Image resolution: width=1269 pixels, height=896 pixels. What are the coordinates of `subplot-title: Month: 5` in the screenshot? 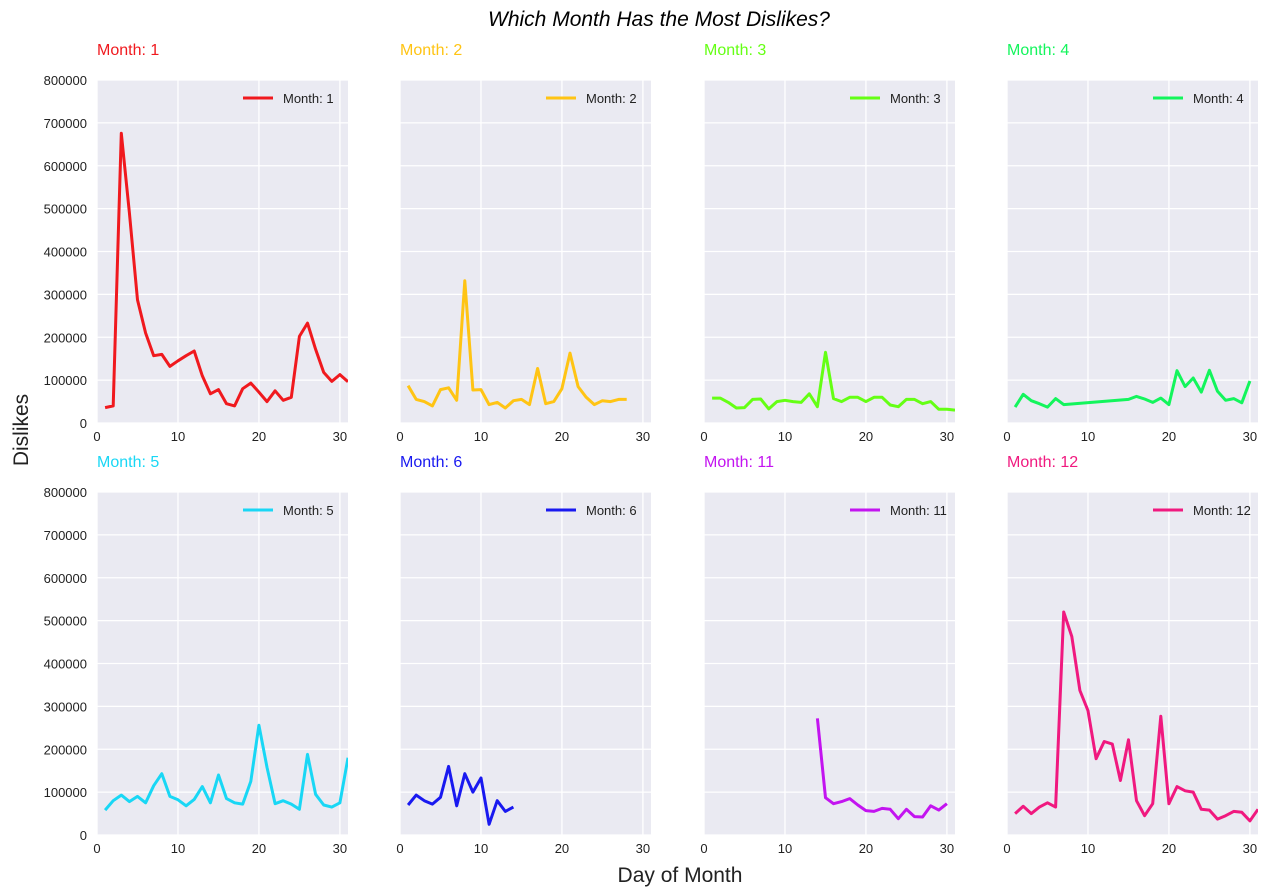 It's located at (128, 462).